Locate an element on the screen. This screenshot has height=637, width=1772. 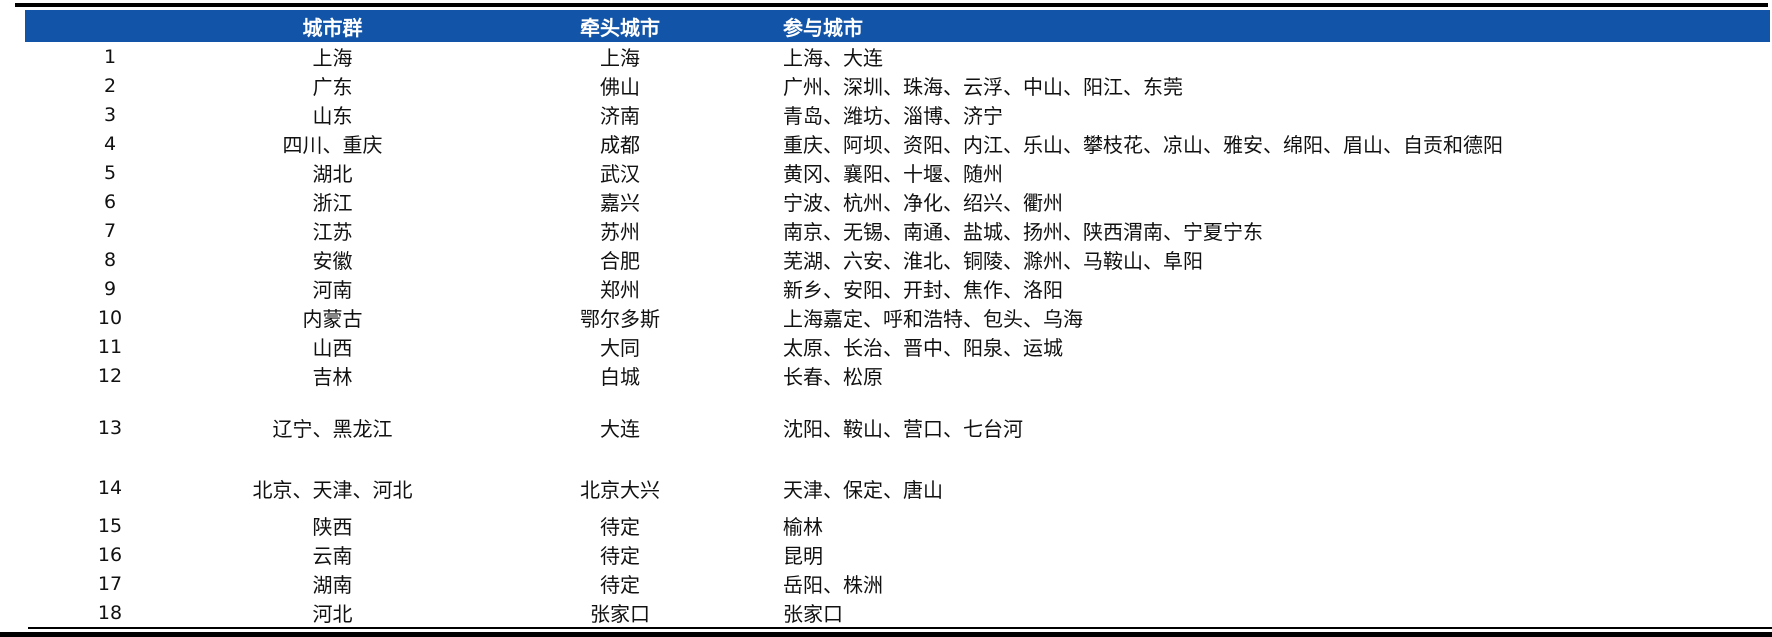
header-lead-city: 牵头城市 is located at coordinates (620, 28).